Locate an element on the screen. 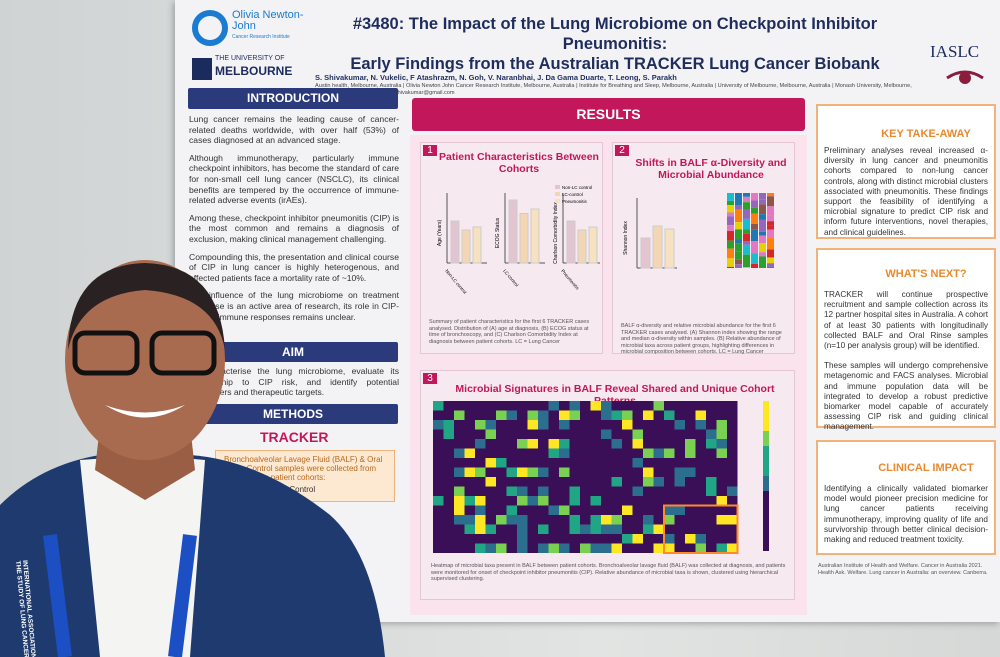 This screenshot has height=657, width=1000. panel-number: 1 is located at coordinates (430, 150).